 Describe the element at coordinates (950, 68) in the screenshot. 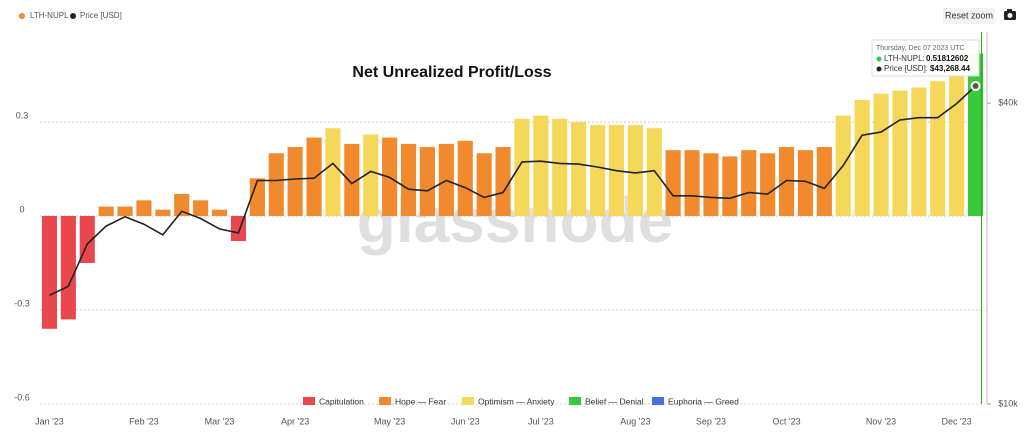

I see `tooltip-value: $43,268.44` at that location.